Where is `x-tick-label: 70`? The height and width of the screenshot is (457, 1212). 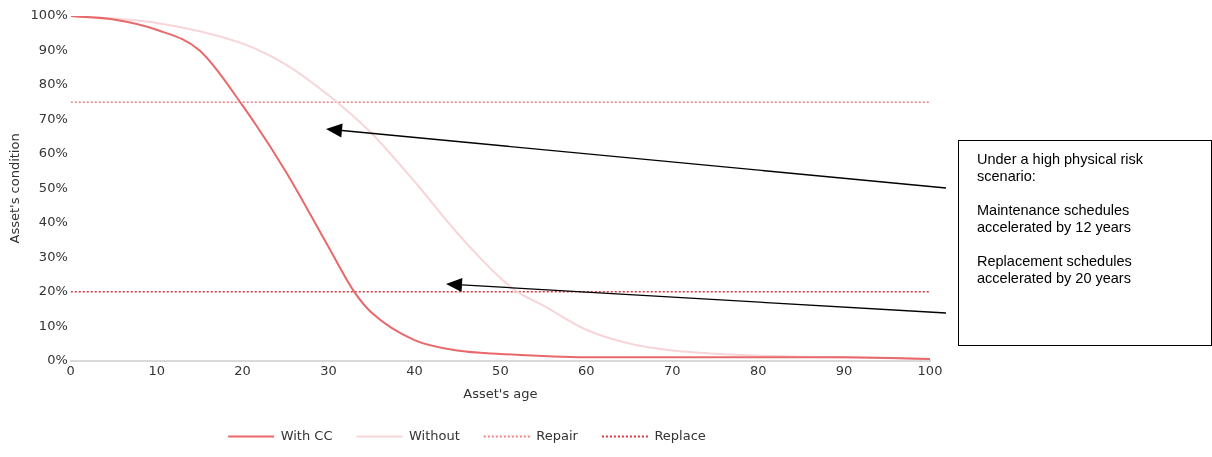
x-tick-label: 70 is located at coordinates (672, 370).